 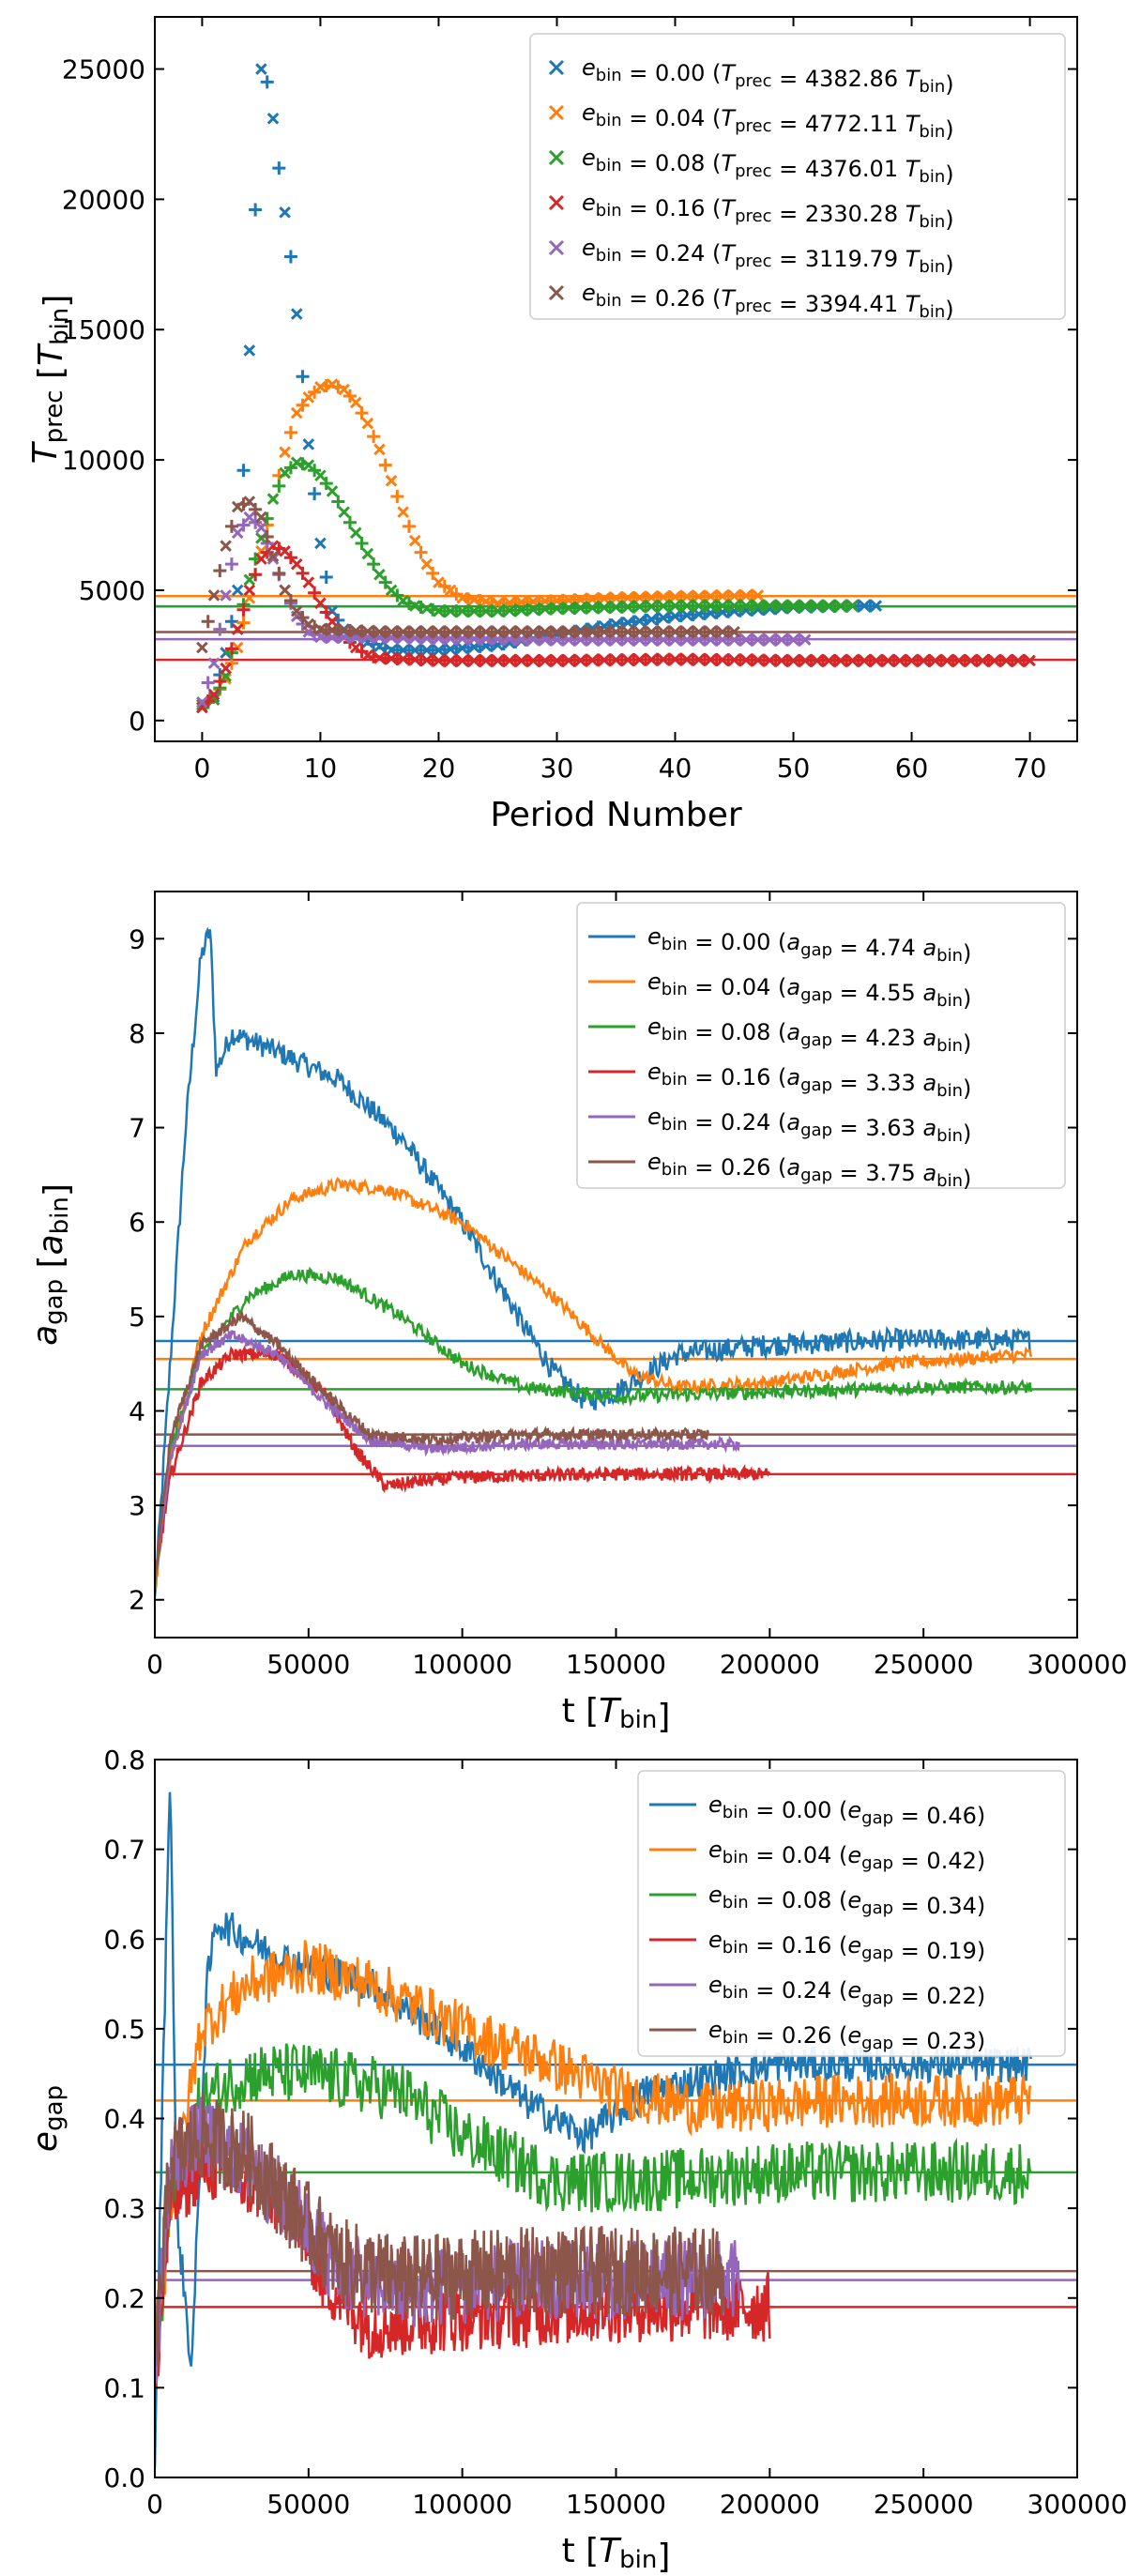 What do you see at coordinates (675, 768) in the screenshot?
I see `x-tick-label: 40` at bounding box center [675, 768].